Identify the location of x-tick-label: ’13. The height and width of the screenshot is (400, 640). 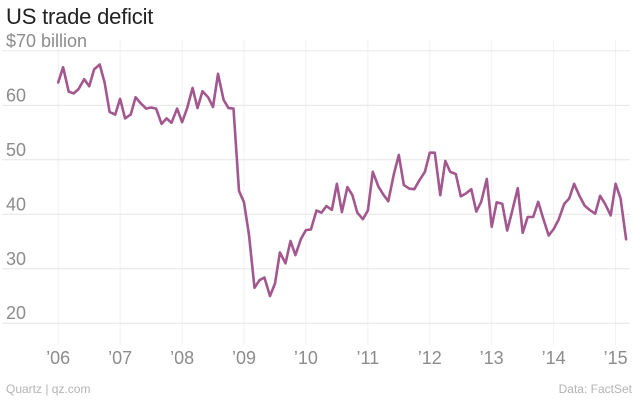
(492, 358).